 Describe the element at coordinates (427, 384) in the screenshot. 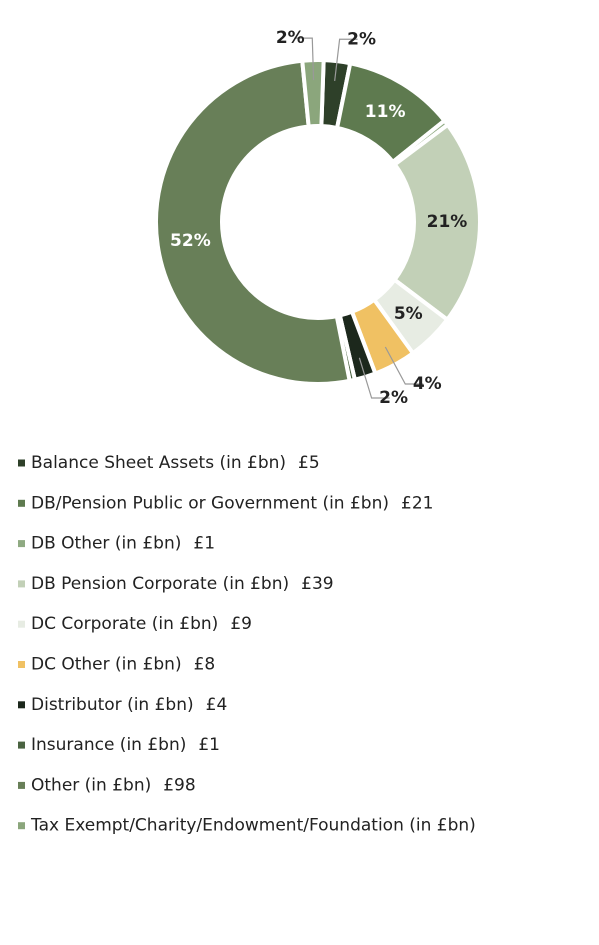

I see `percent-label: 4%` at that location.